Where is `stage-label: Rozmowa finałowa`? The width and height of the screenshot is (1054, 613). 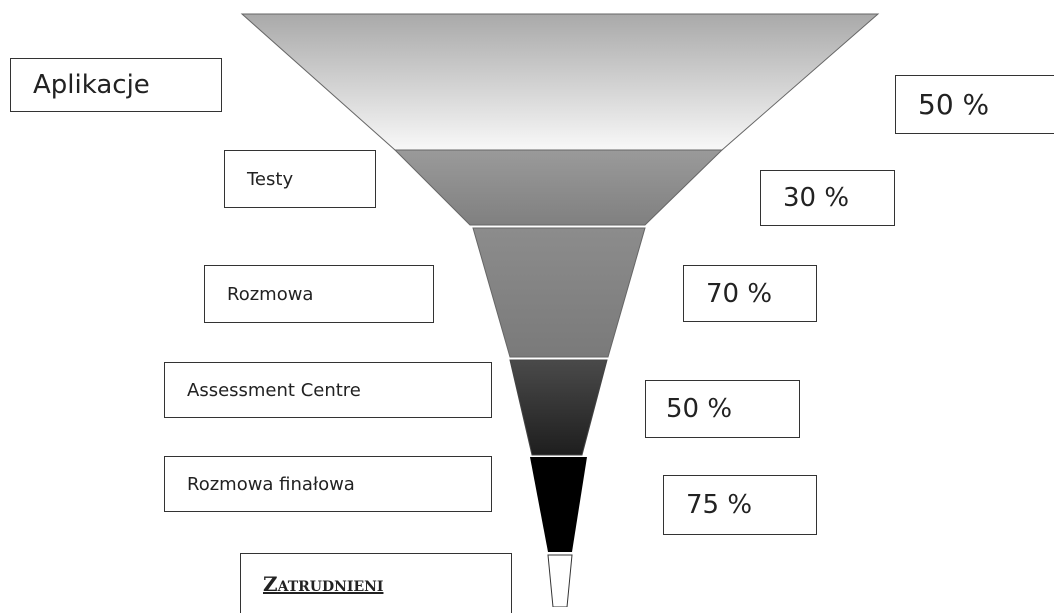
stage-label: Rozmowa finałowa is located at coordinates (328, 484).